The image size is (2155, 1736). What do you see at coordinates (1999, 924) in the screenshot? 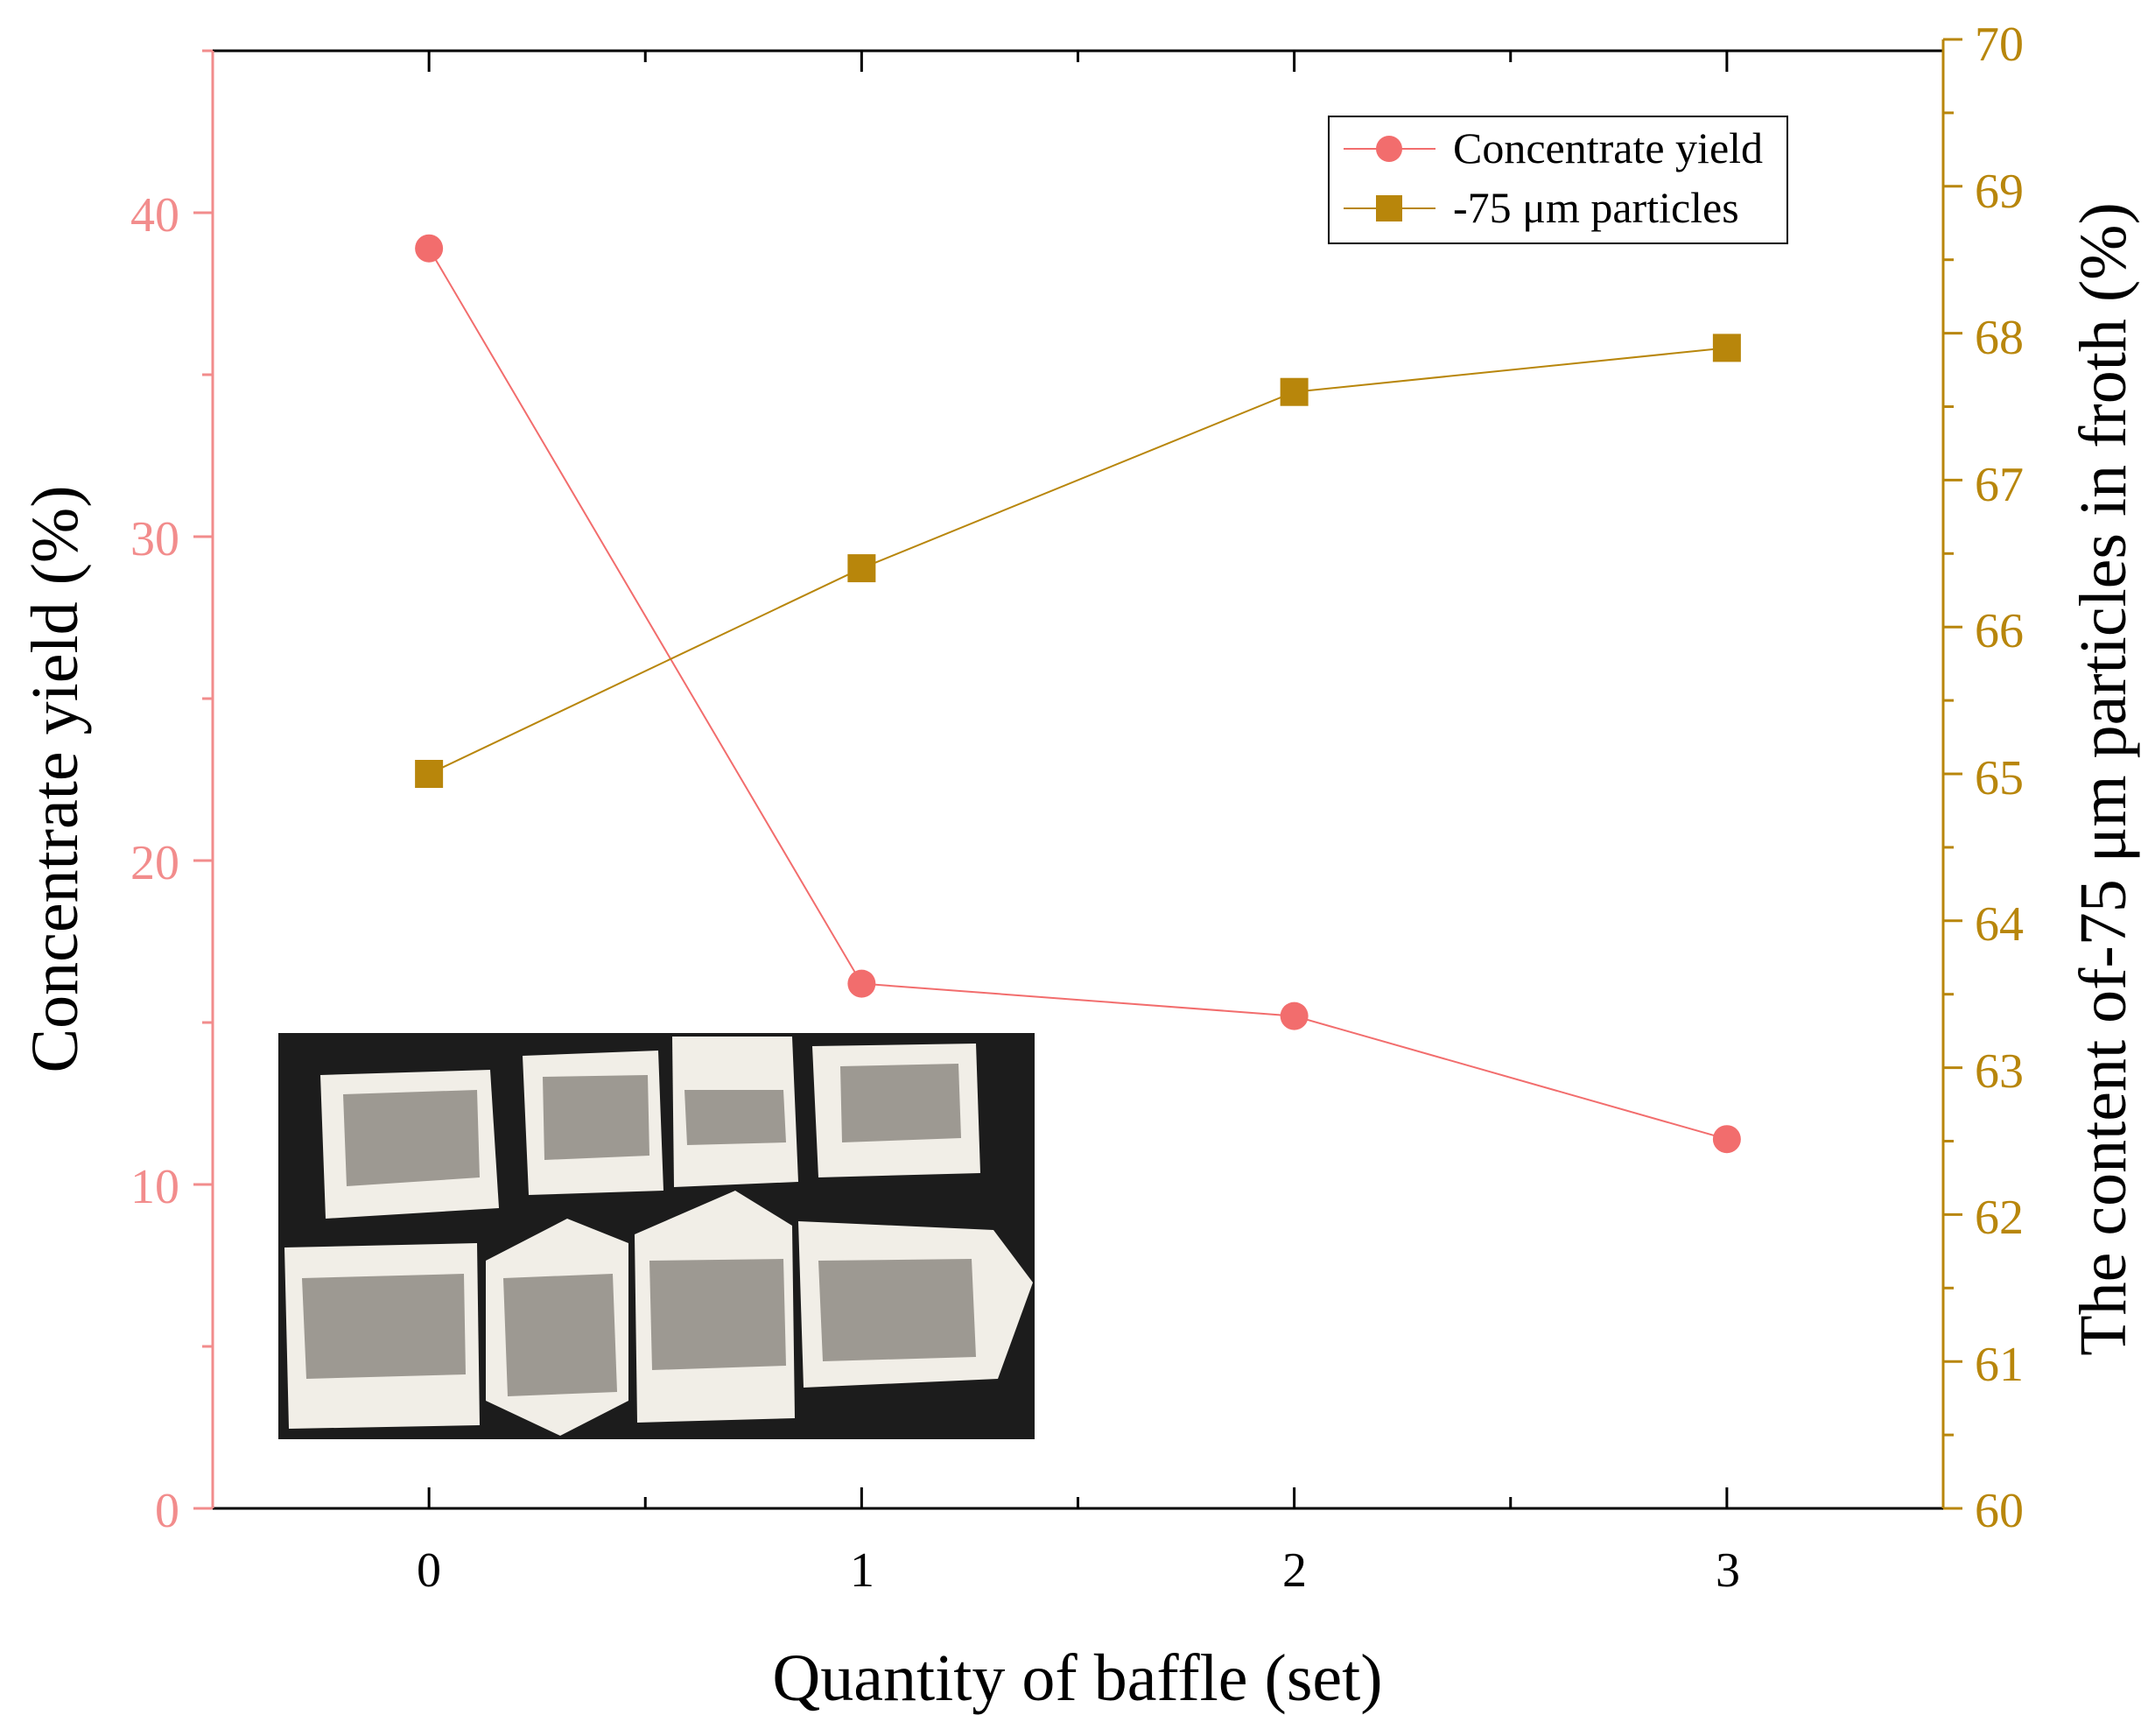
I see `right-y-tick-label: 64` at bounding box center [1999, 924].